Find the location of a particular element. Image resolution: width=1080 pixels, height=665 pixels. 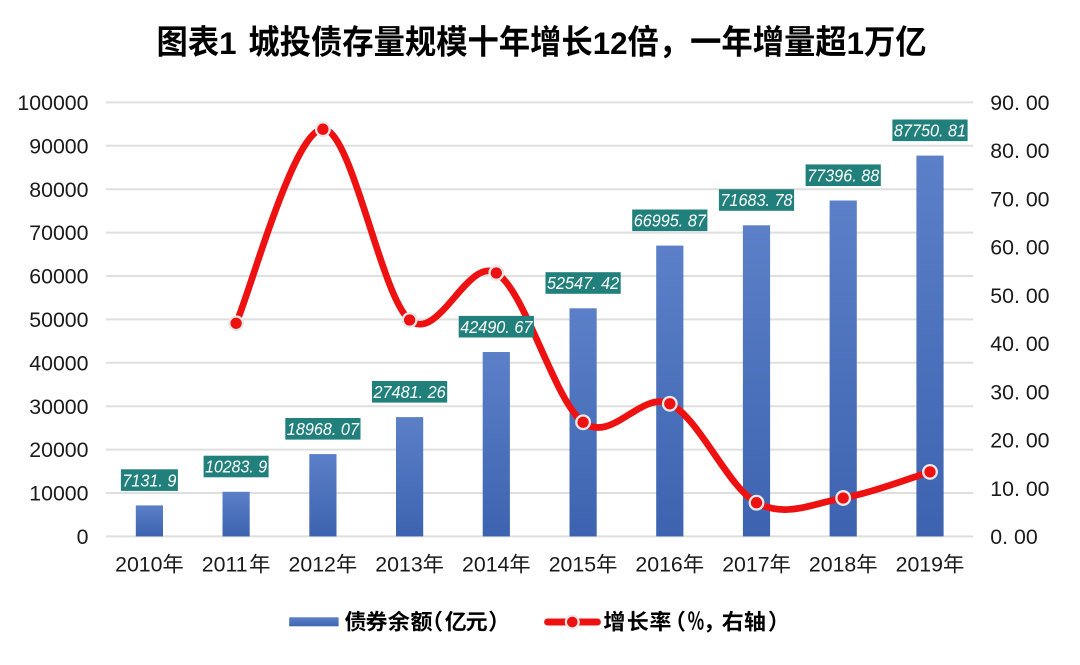

svg-text: 2012 is located at coordinates (312, 565).